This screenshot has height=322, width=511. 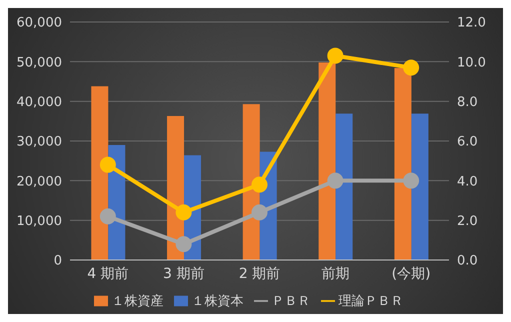 I want to click on x-tick-label: 4 期前, so click(x=108, y=274).